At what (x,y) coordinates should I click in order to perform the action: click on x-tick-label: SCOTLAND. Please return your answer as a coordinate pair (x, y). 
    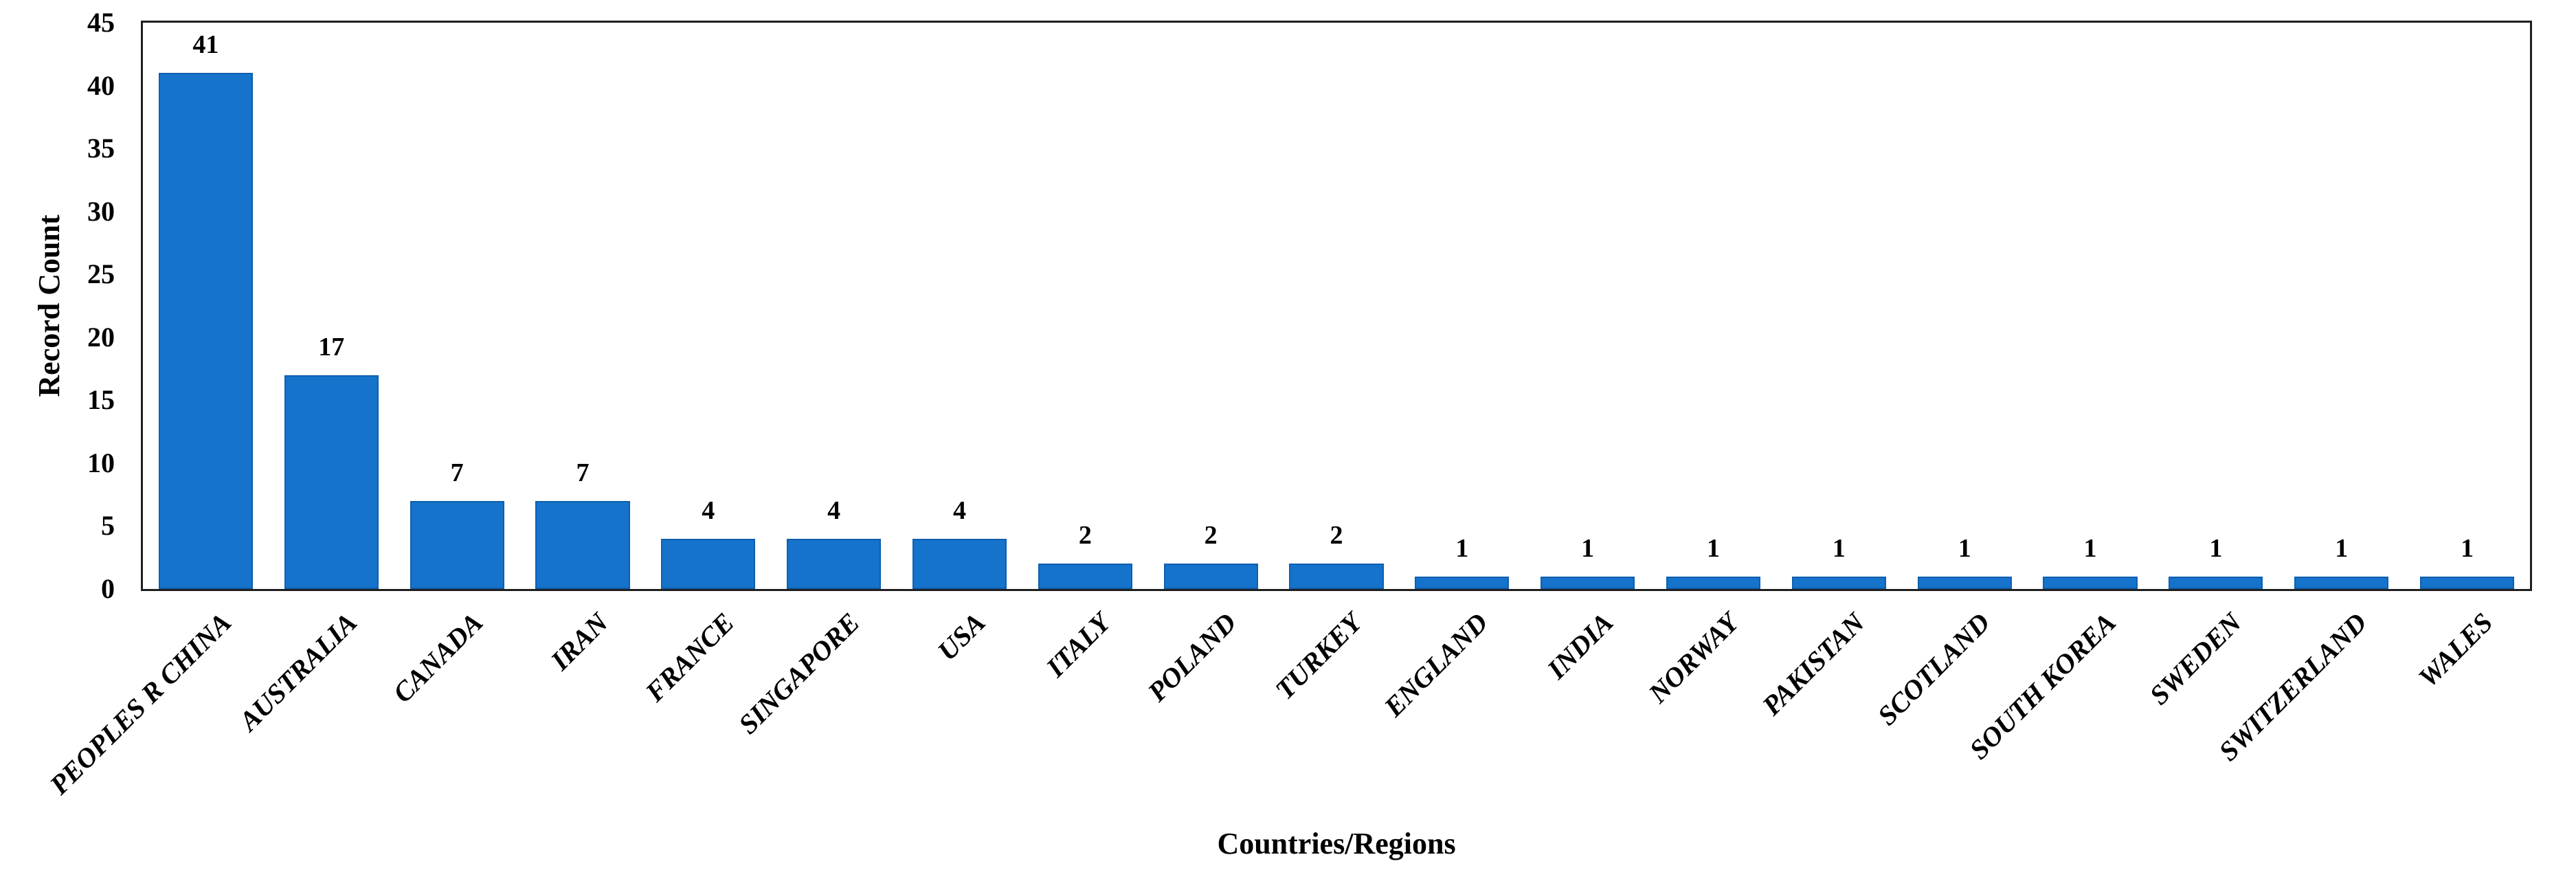
    Looking at the image, I should click on (1934, 668).